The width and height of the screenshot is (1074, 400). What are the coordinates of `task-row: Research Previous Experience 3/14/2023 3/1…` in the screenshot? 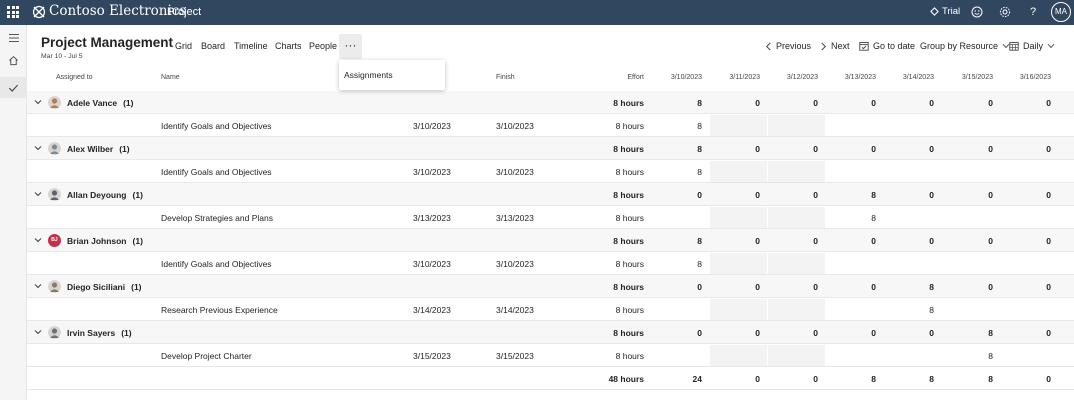 It's located at (550, 309).